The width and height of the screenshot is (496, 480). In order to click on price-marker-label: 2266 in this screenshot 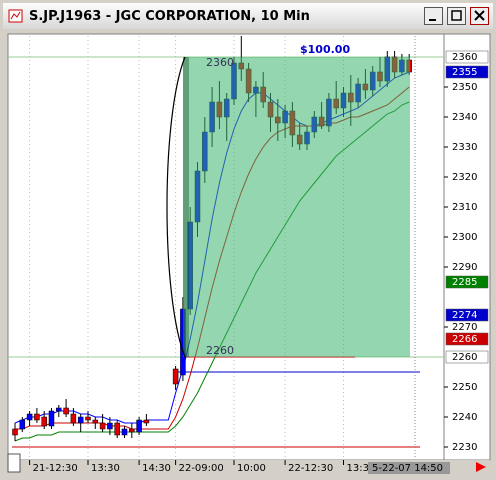, I will do `click(464, 339)`.